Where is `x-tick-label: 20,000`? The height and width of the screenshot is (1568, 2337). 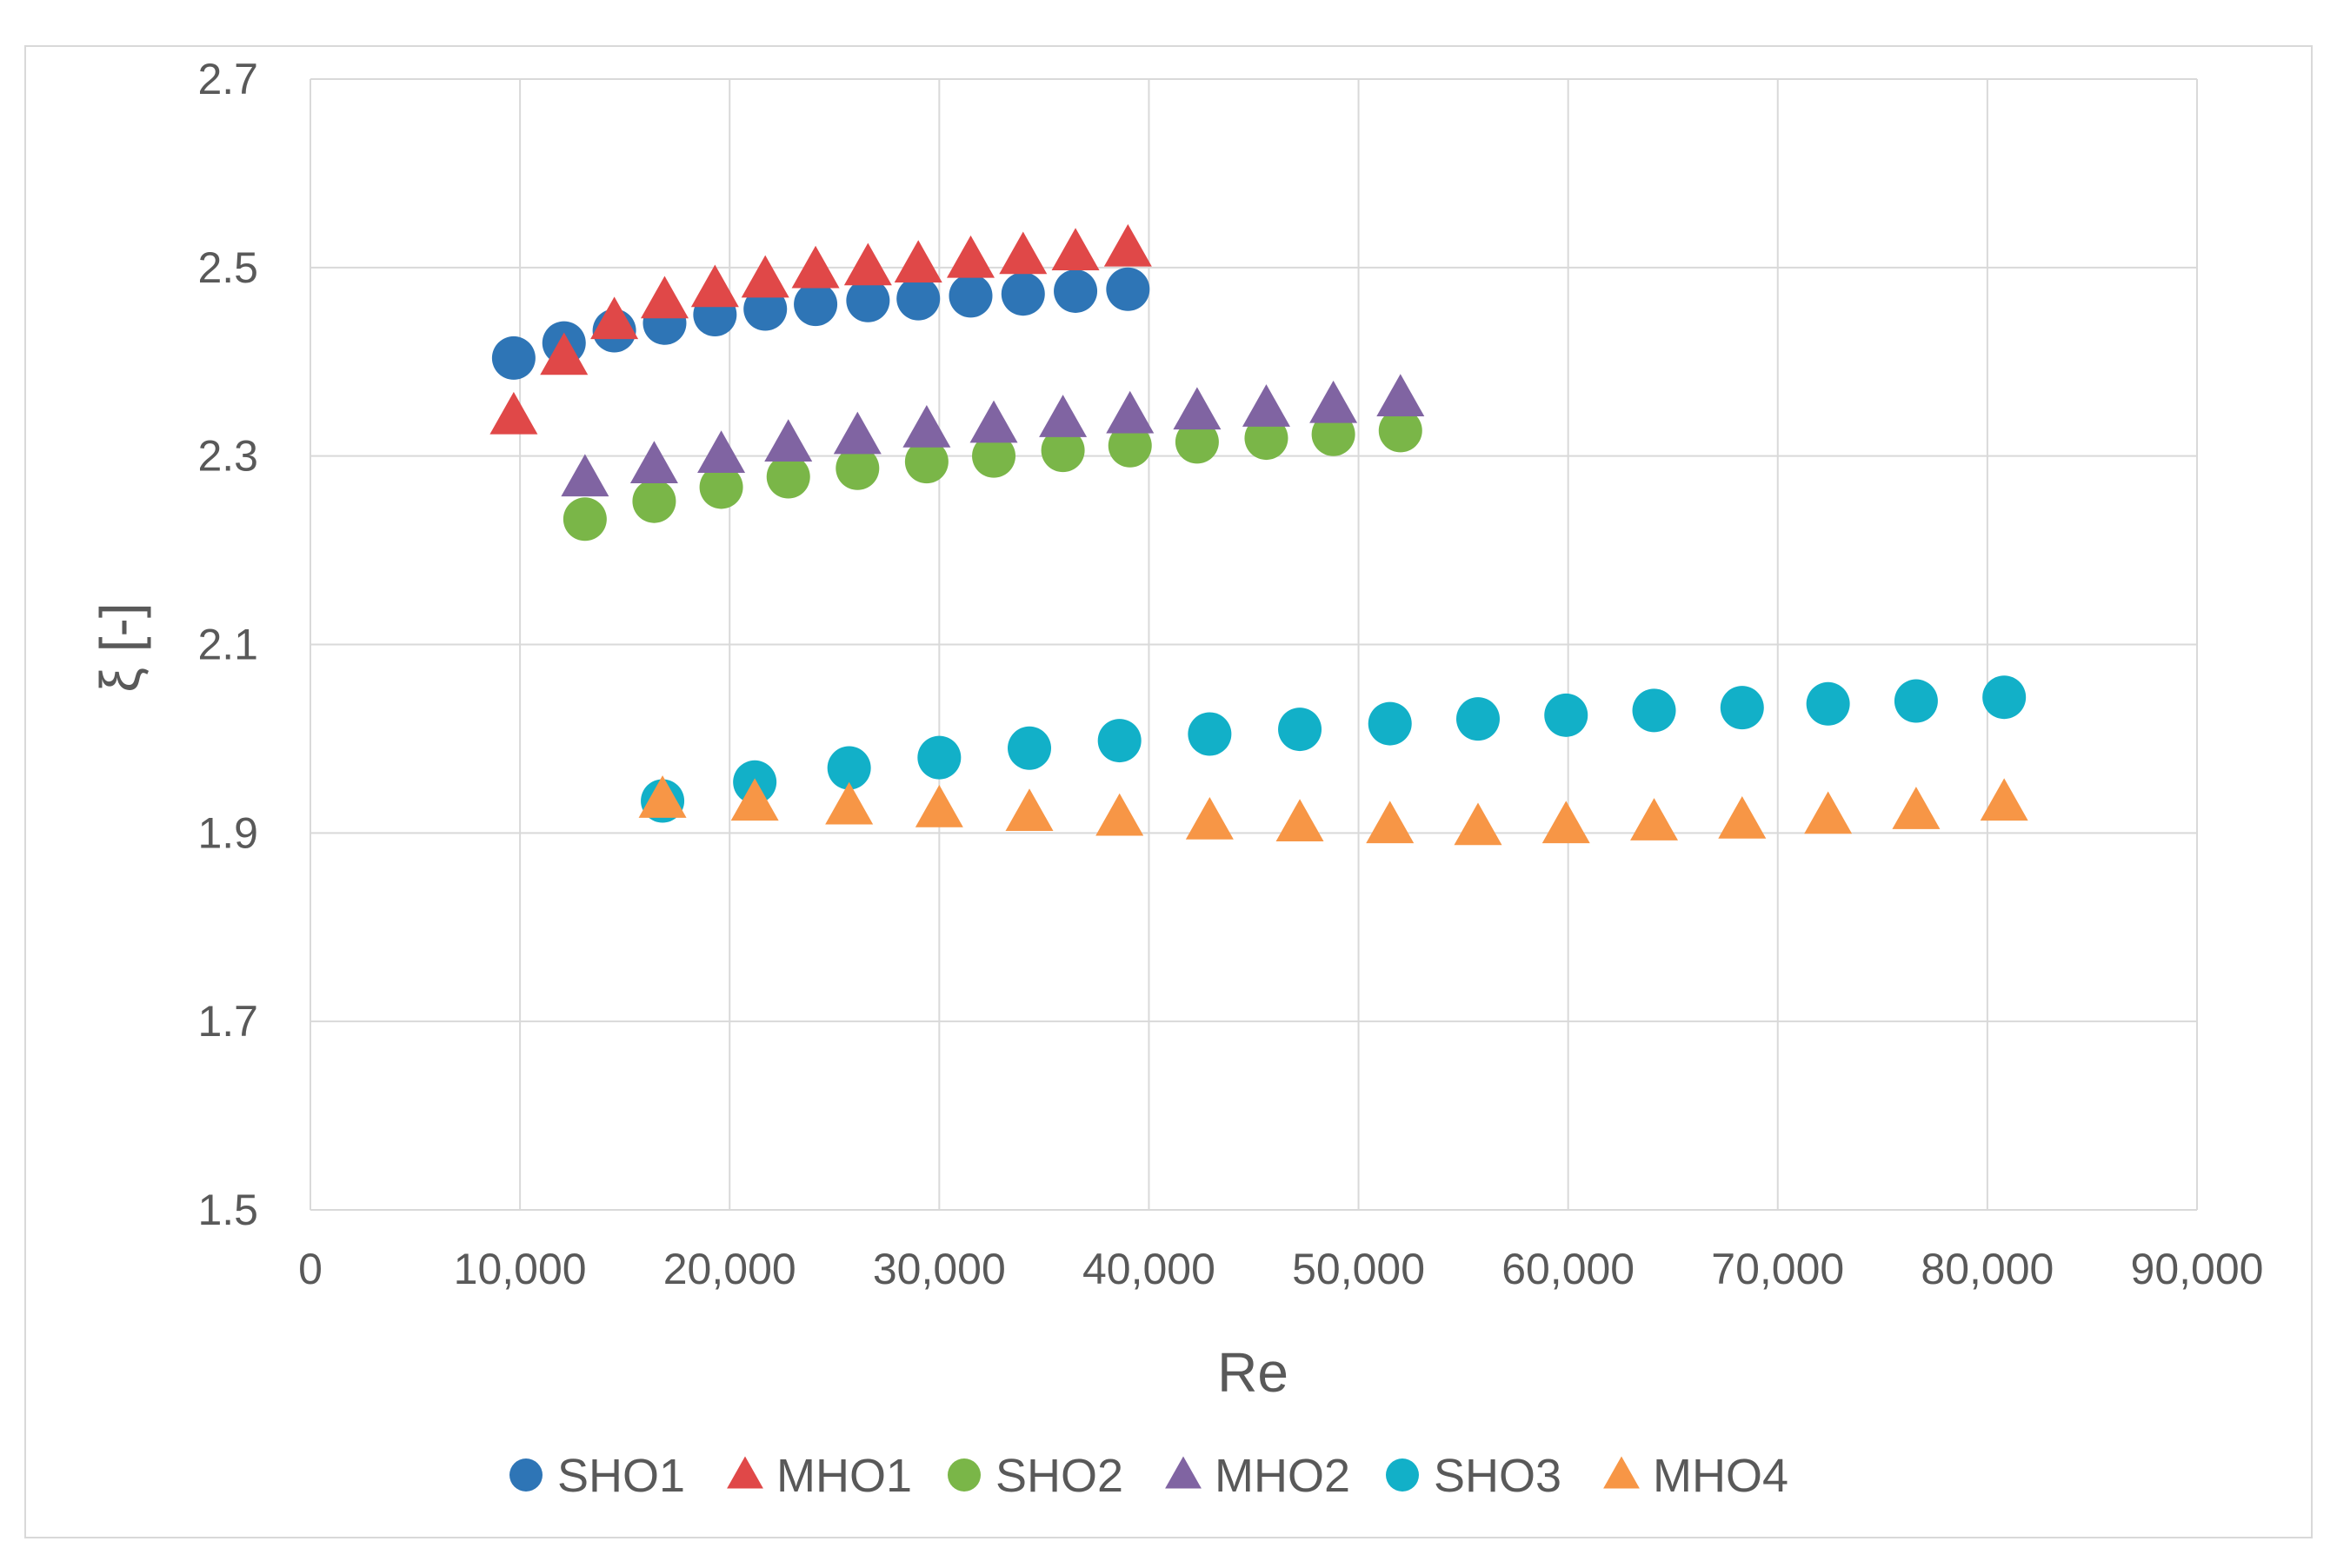
x-tick-label: 20,000 is located at coordinates (729, 1269).